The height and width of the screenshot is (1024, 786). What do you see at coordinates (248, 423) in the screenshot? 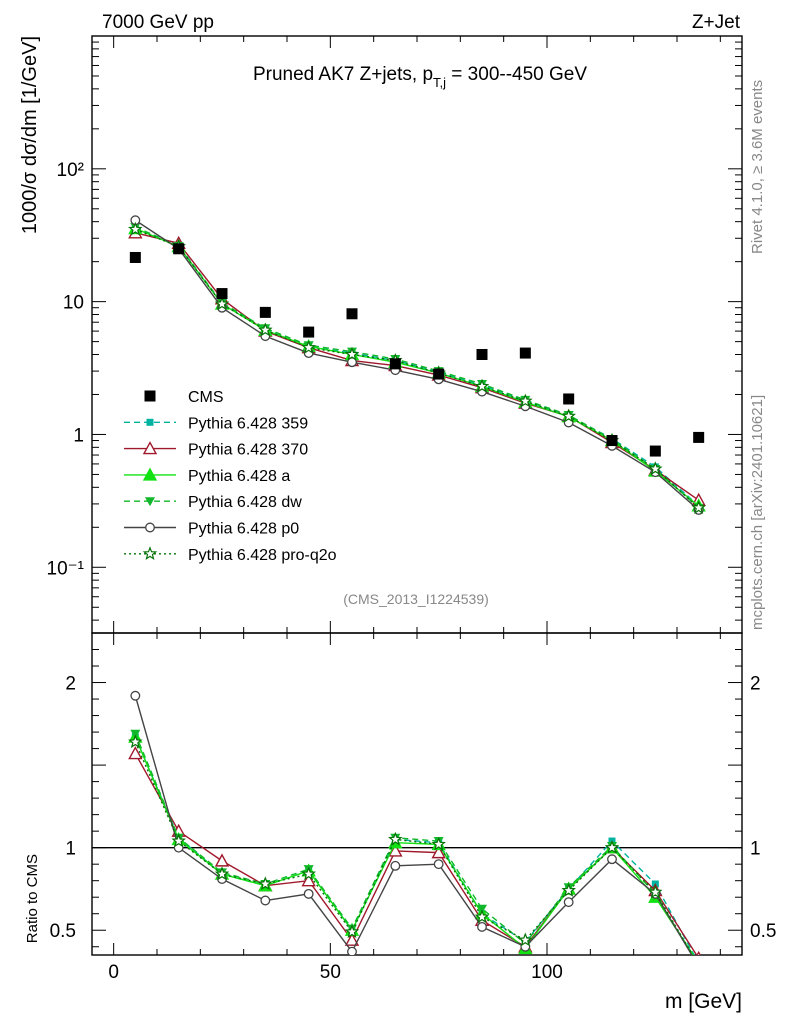
I see `legend-label: Pythia 6.428 359` at bounding box center [248, 423].